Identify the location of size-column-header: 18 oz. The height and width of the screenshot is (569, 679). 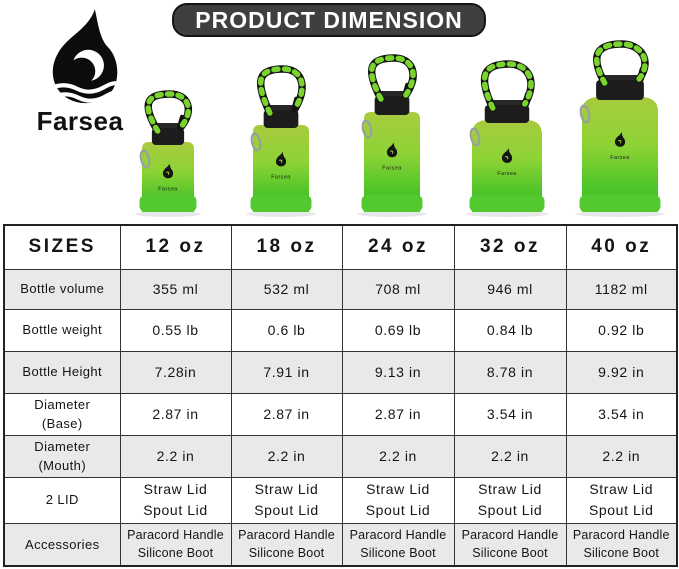
(286, 247).